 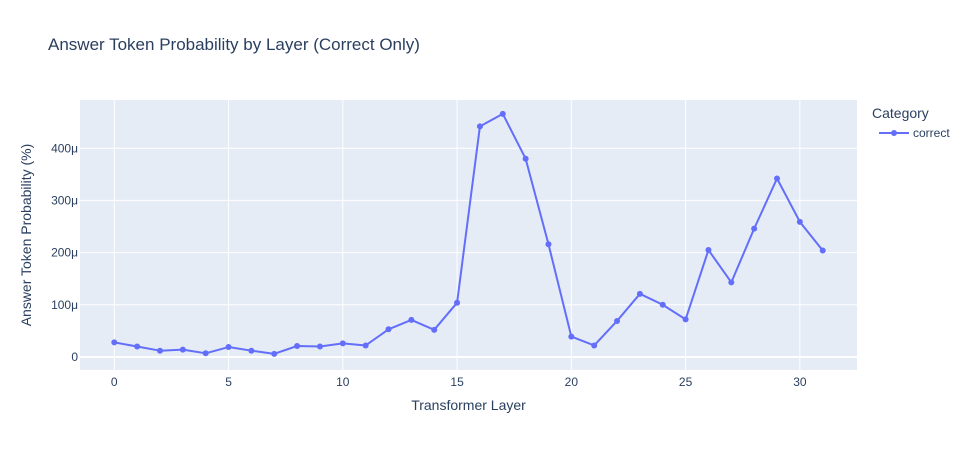 What do you see at coordinates (900, 113) in the screenshot?
I see `legend-title: Category` at bounding box center [900, 113].